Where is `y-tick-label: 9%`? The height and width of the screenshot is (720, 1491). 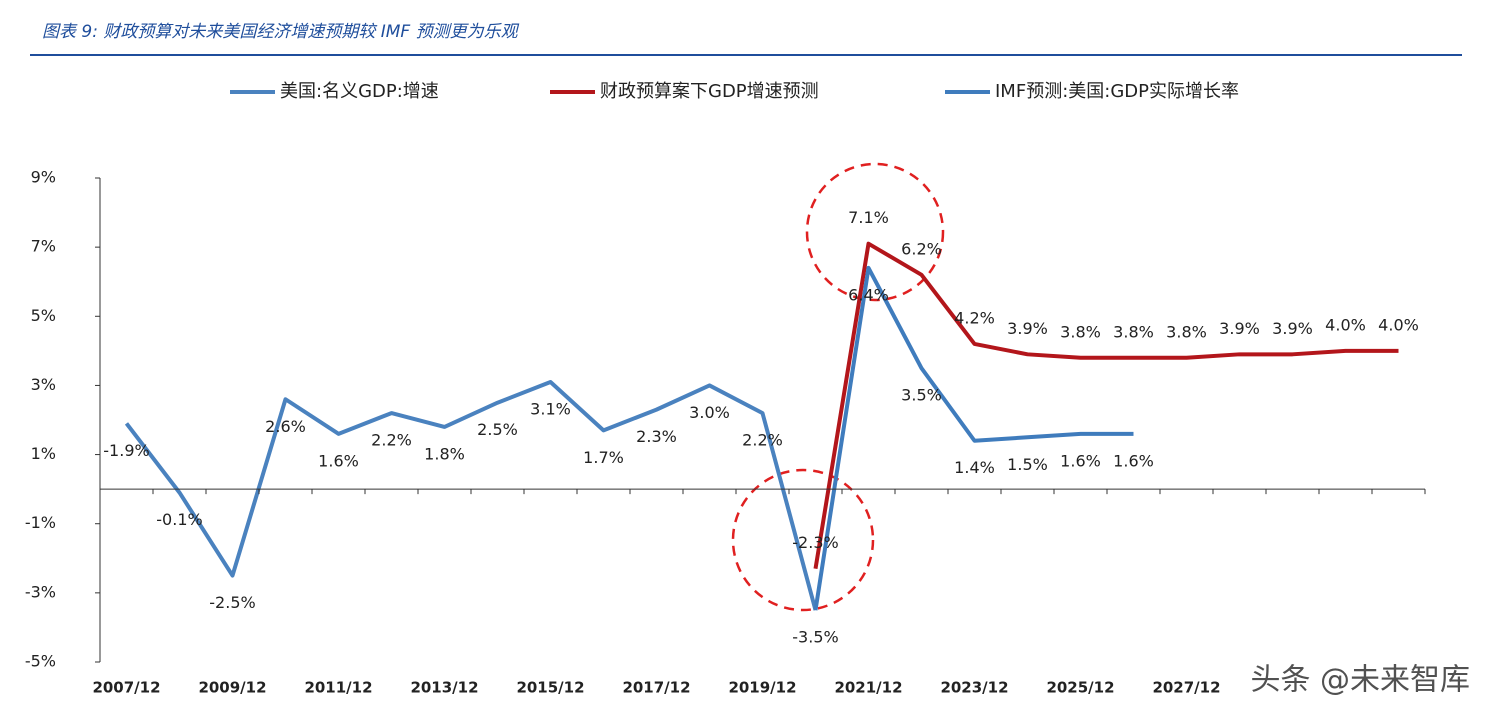 y-tick-label: 9% is located at coordinates (43, 177).